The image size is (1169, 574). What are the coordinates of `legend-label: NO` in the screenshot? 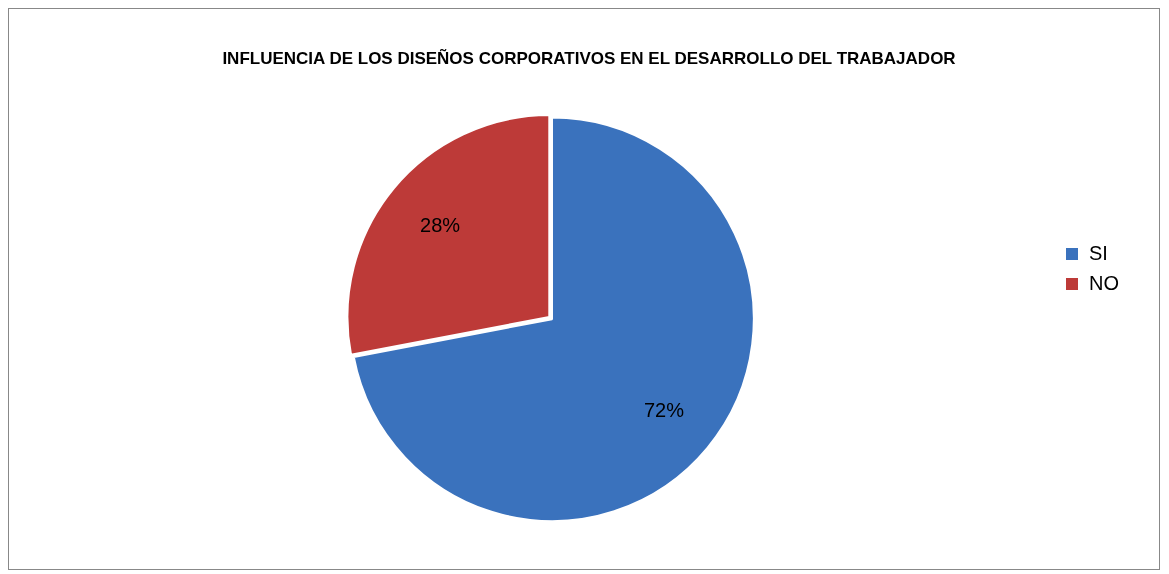 It's located at (1104, 282).